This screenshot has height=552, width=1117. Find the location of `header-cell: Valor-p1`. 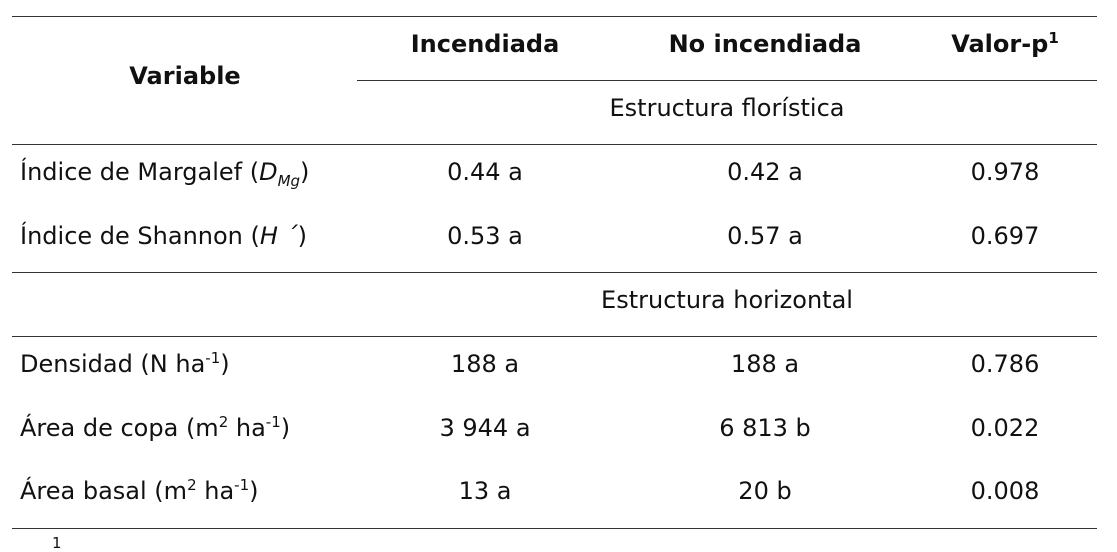

header-cell: Valor-p1 is located at coordinates (1005, 44).